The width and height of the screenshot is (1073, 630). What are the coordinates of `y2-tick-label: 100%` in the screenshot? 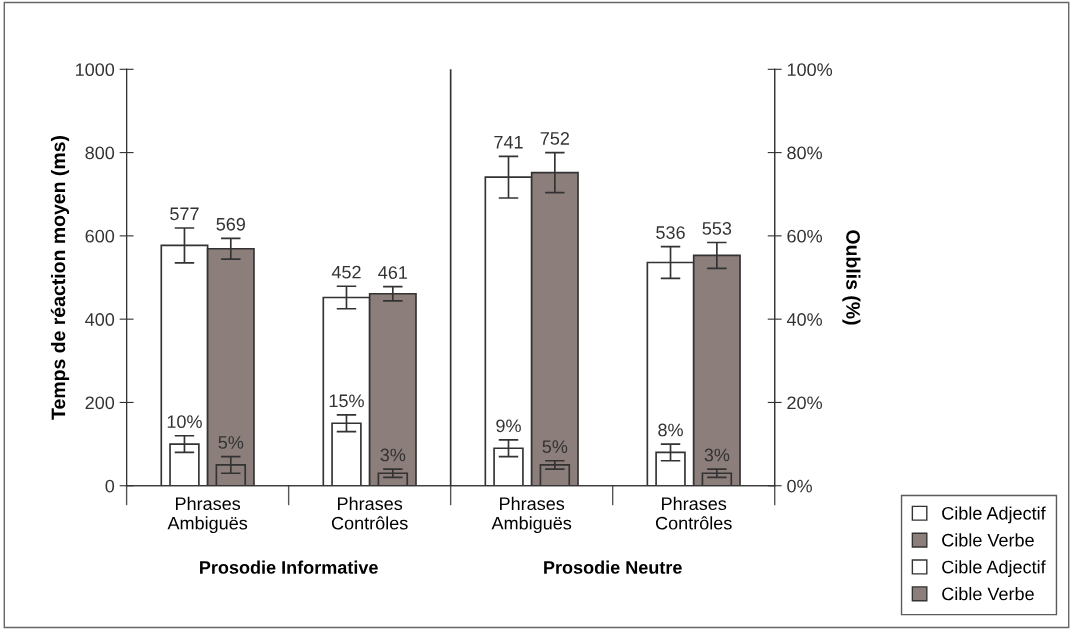 It's located at (810, 70).